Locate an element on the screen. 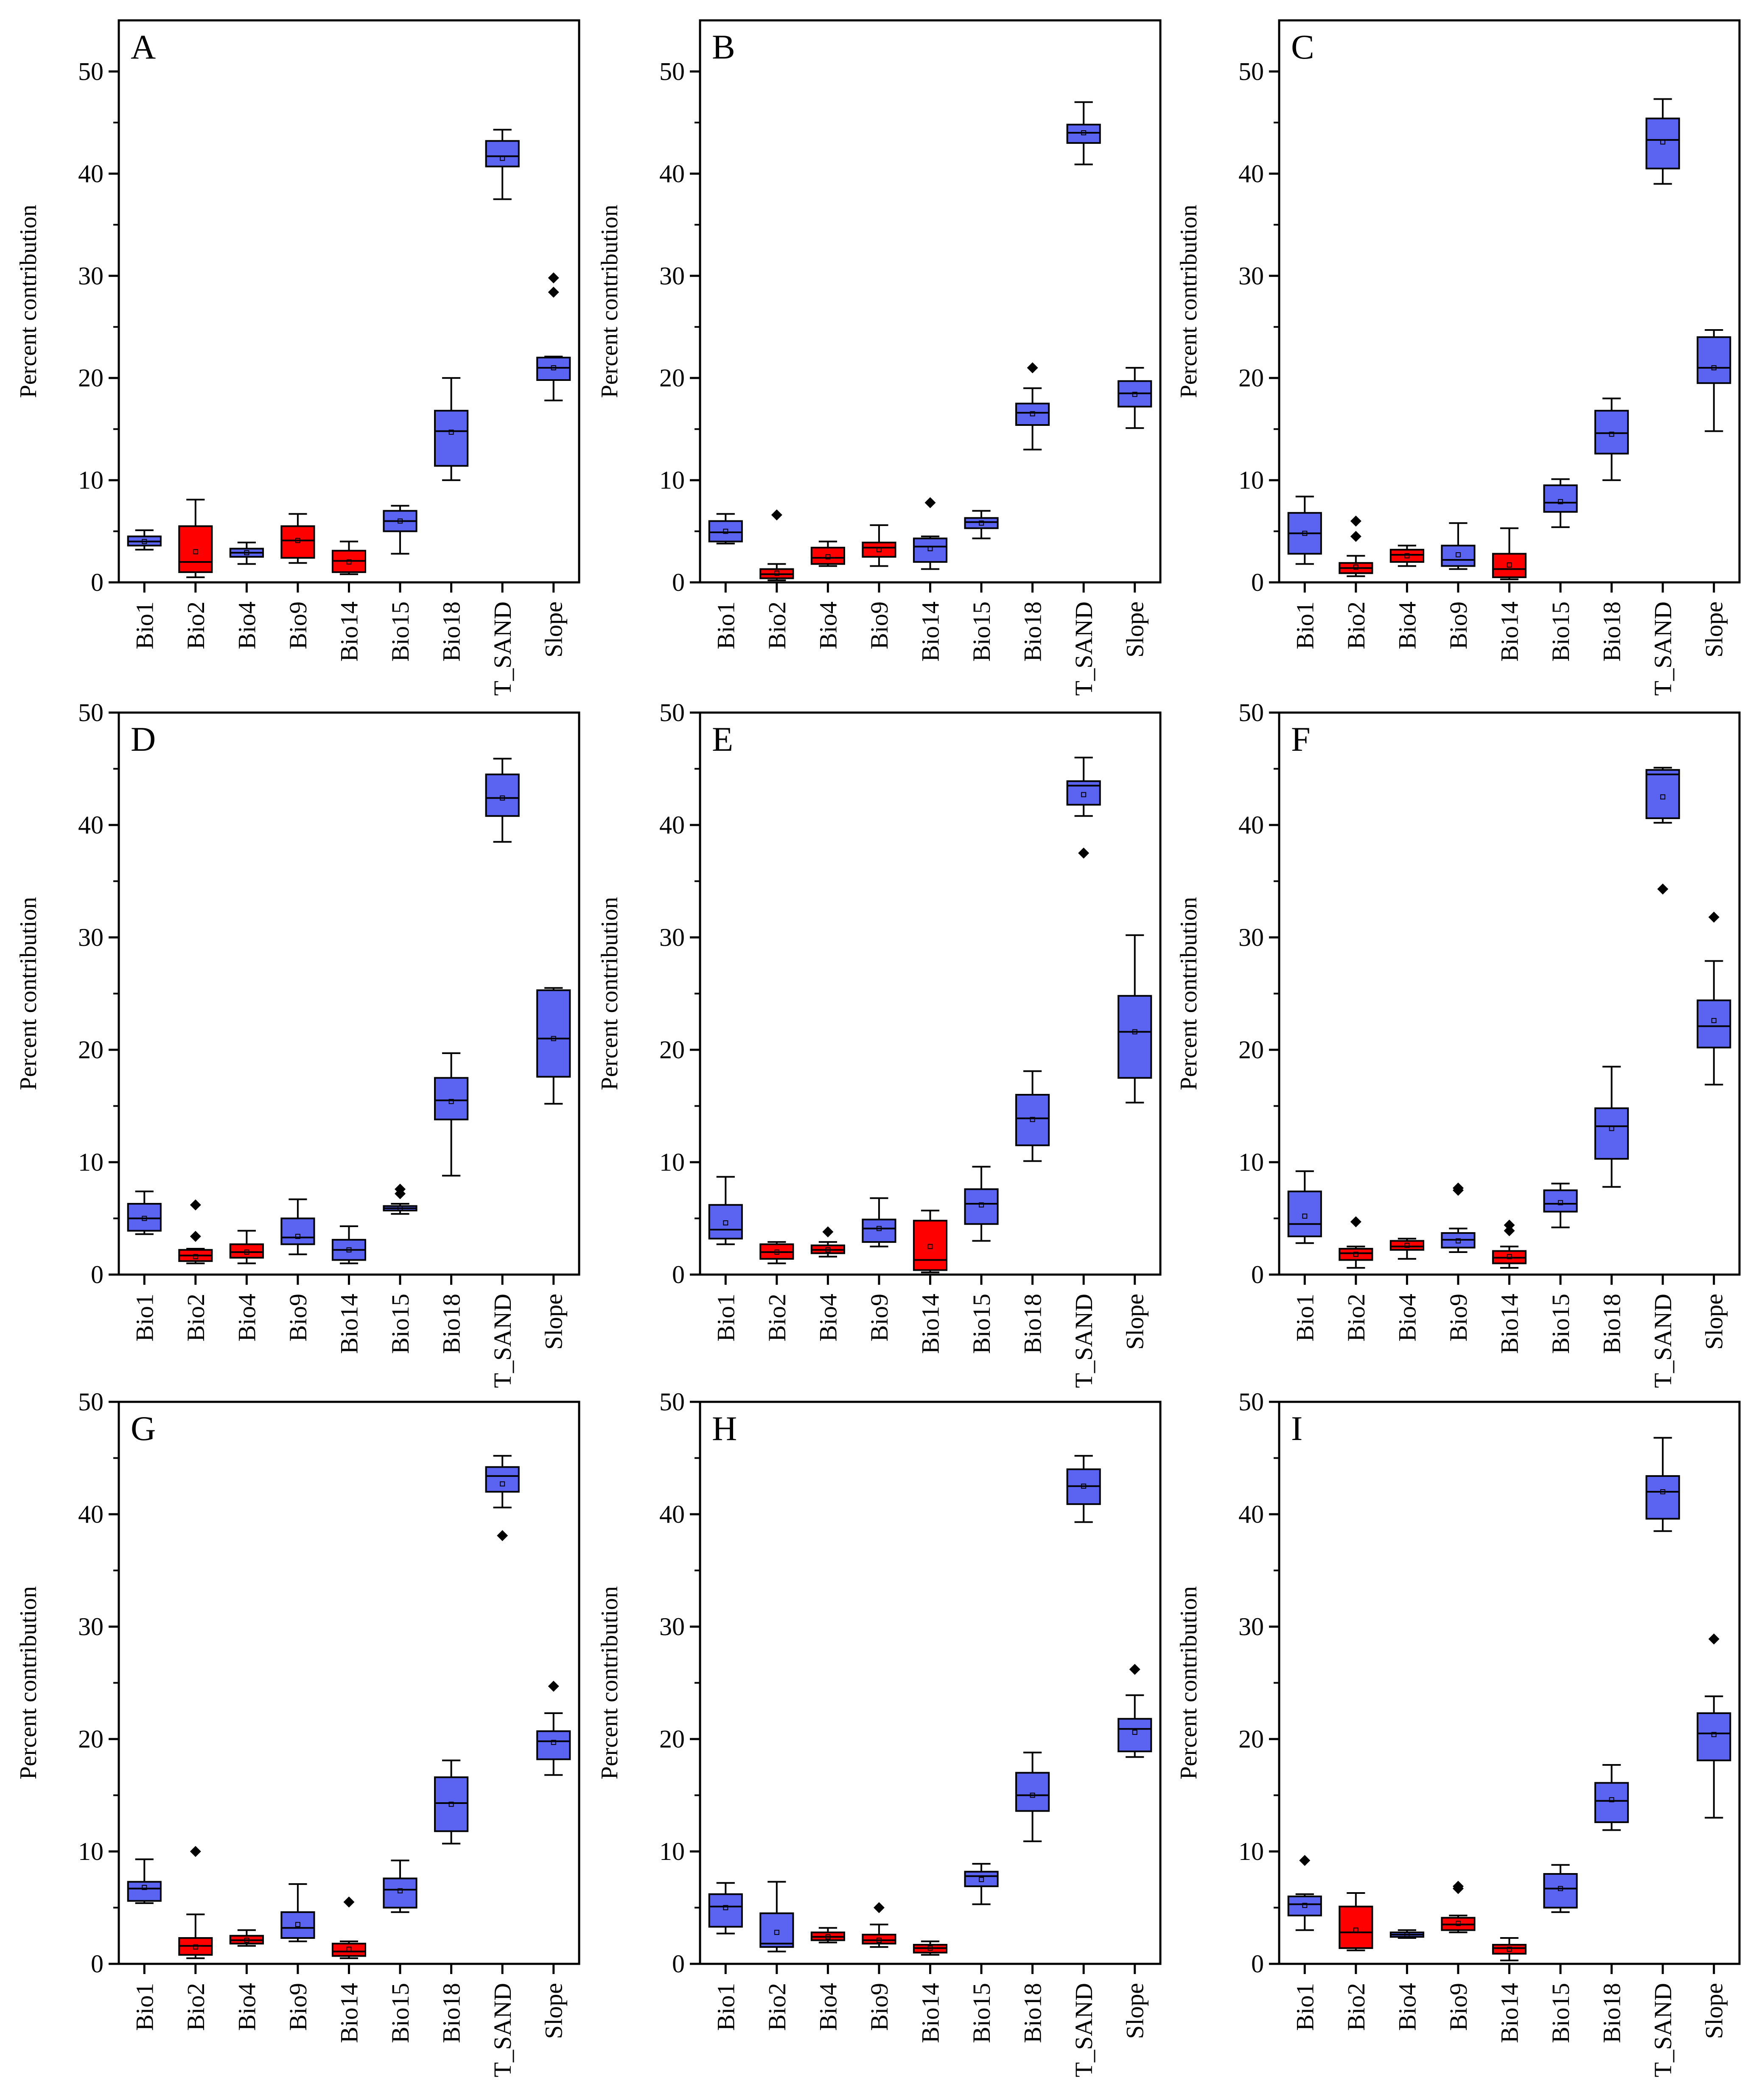  box-Bio18 is located at coordinates (451, 1802).